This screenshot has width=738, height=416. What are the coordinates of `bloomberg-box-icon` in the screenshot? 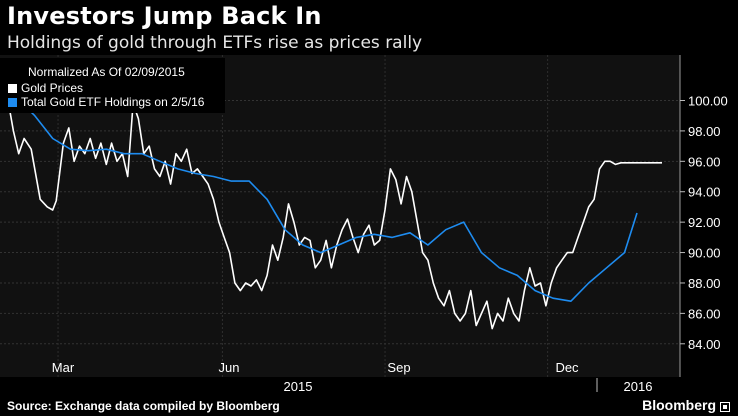 It's located at (725, 407).